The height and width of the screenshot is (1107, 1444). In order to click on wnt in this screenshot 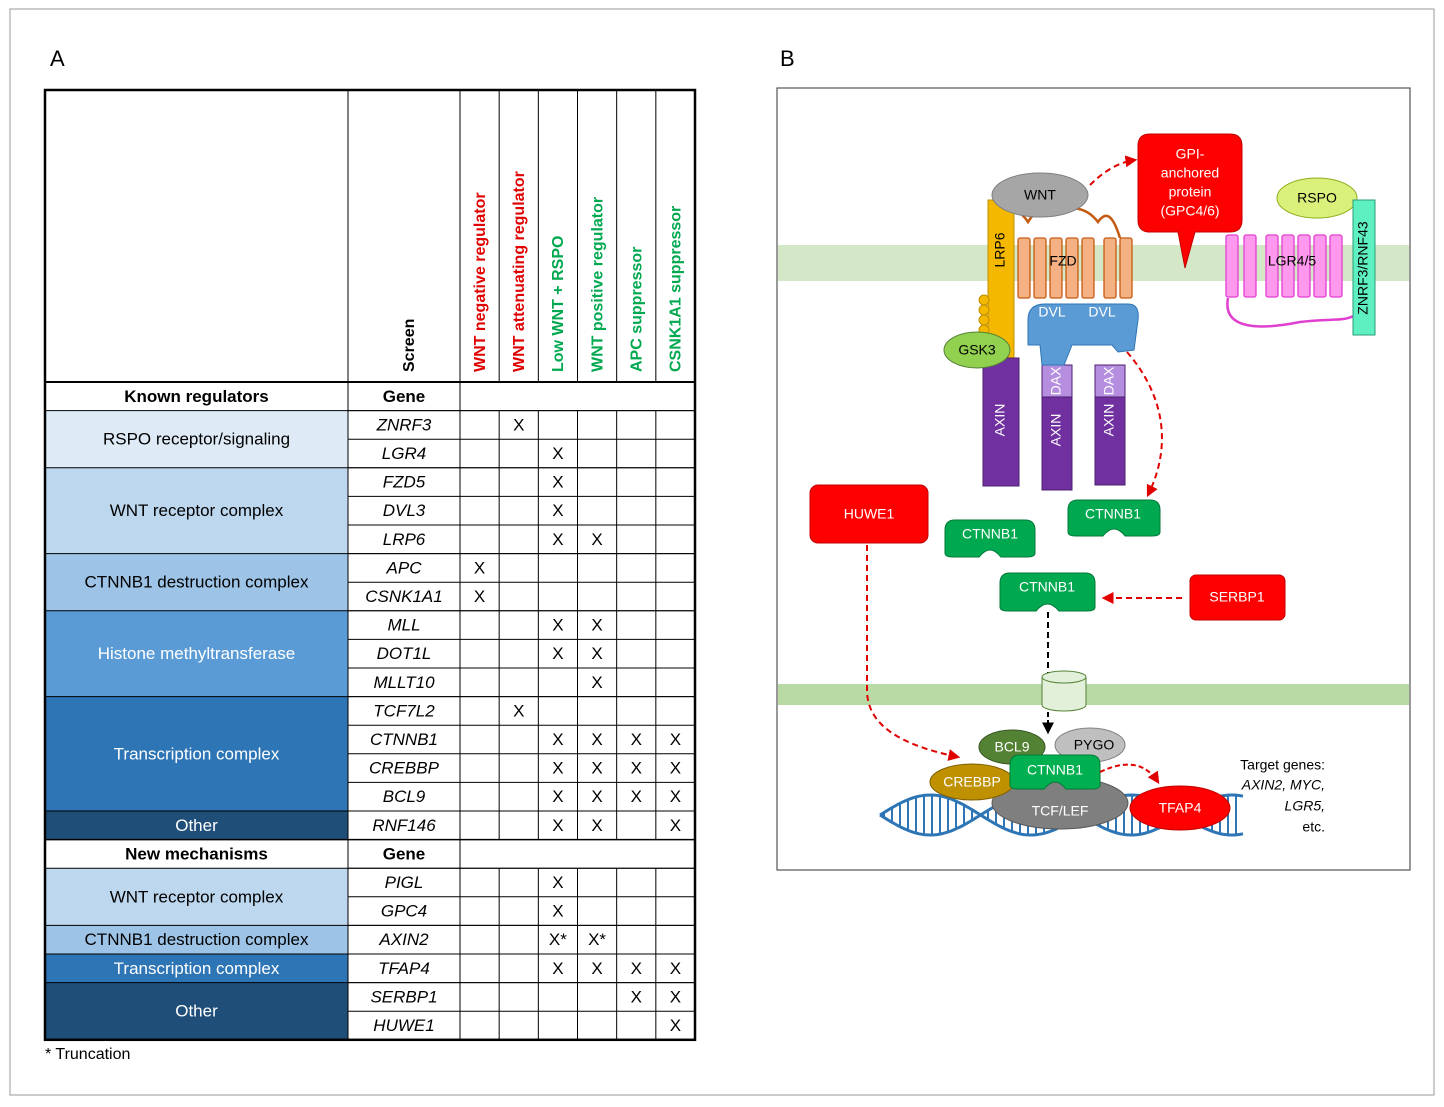, I will do `click(1040, 195)`.